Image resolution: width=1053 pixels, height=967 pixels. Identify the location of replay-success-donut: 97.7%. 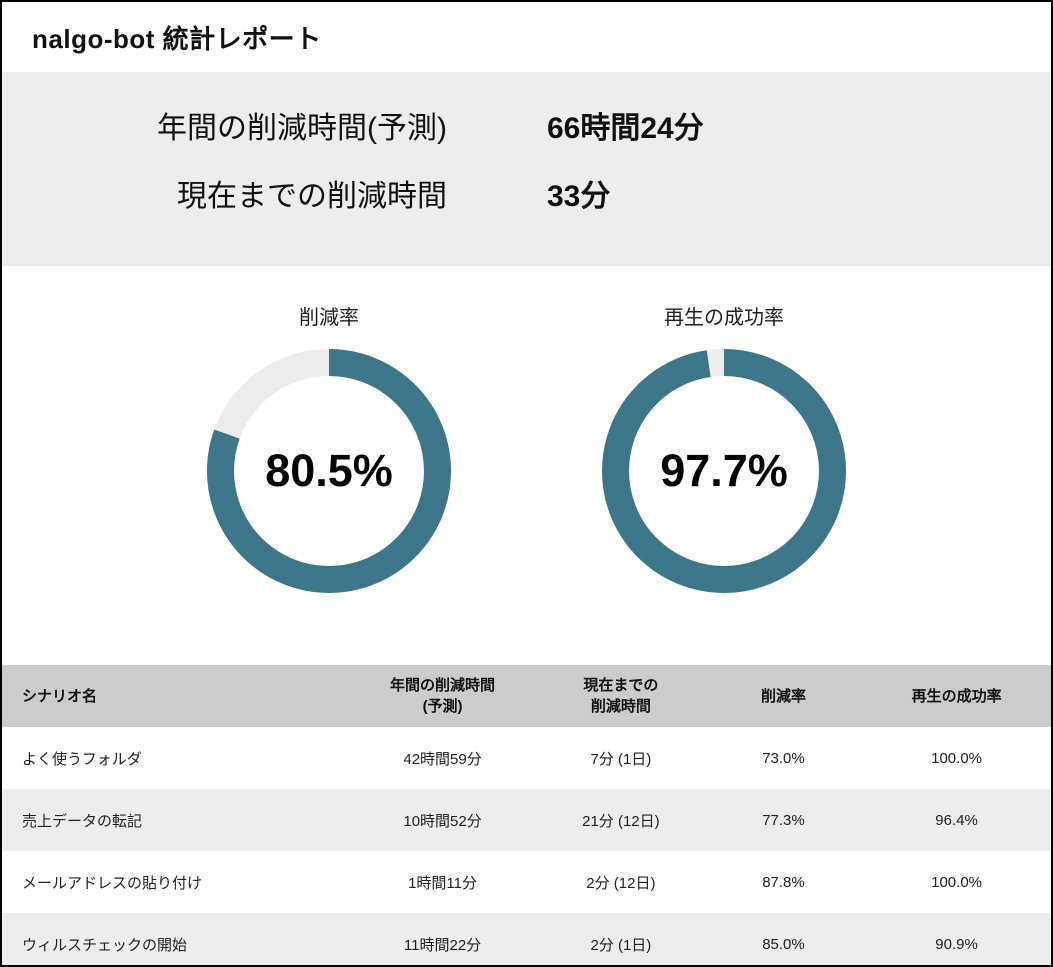
(724, 471).